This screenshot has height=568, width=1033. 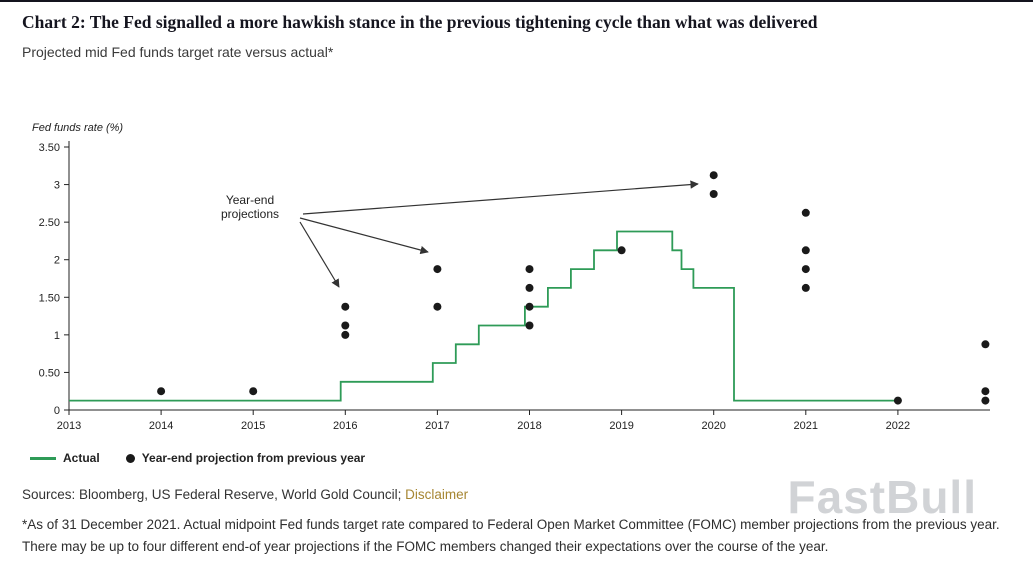 I want to click on disclaimer-link: Disclaimer, so click(x=437, y=494).